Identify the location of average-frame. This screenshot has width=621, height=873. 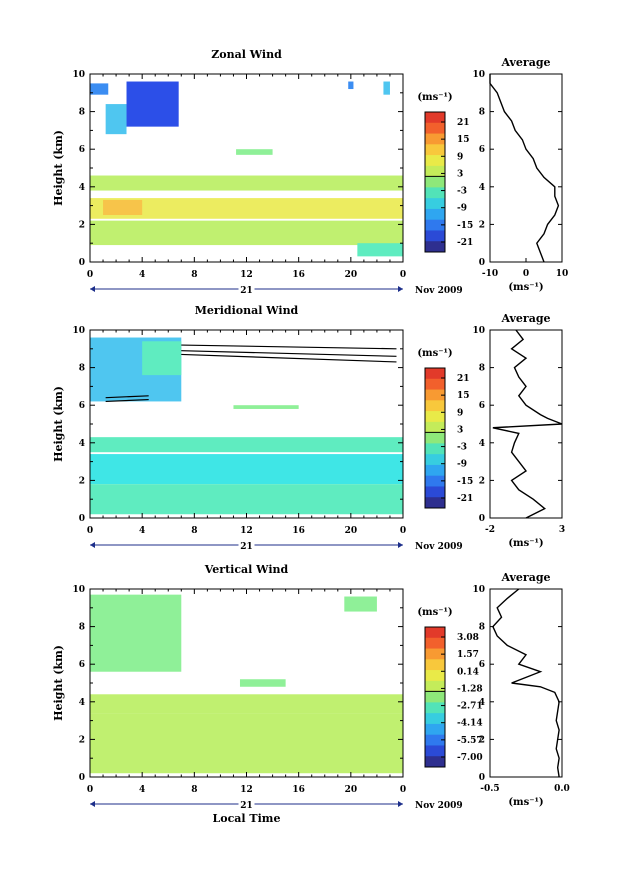
(526, 683).